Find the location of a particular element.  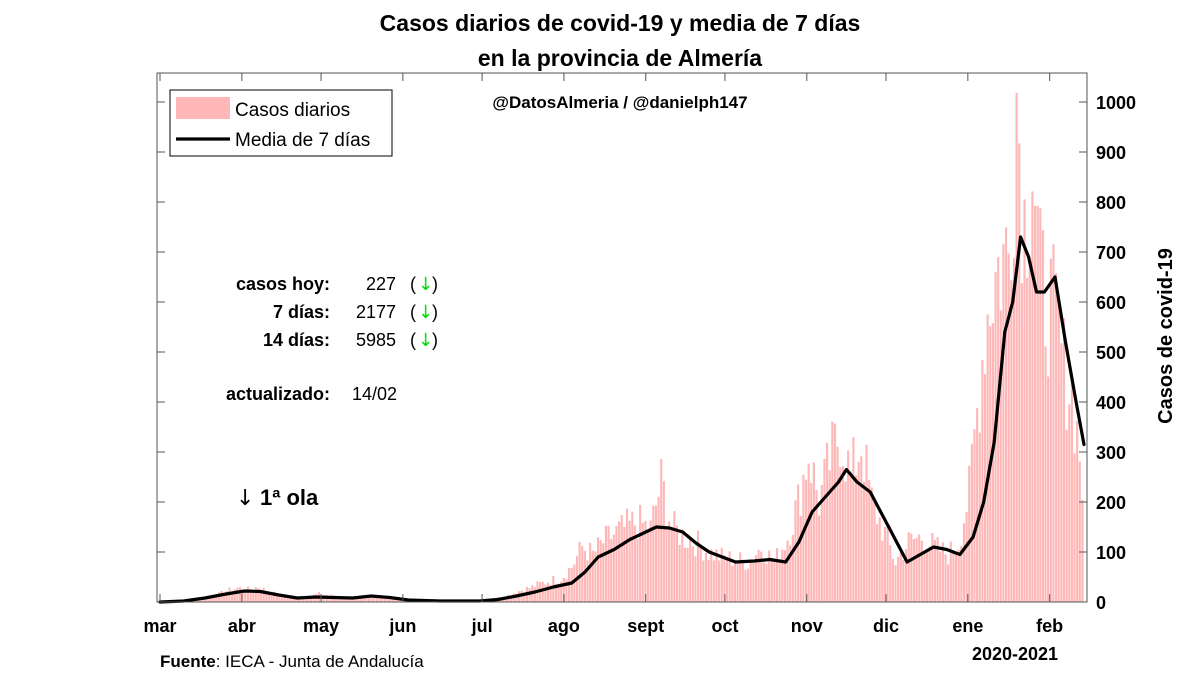

x-tick-label-jun: jun is located at coordinates (402, 626).